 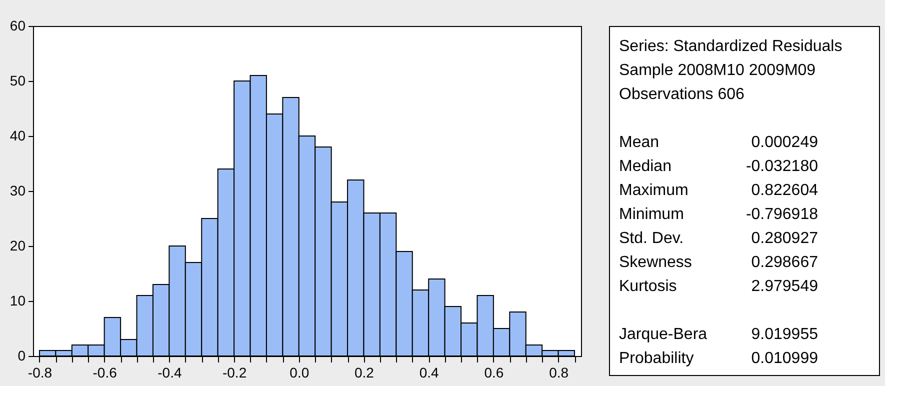 What do you see at coordinates (645, 166) in the screenshot?
I see `text: Median` at bounding box center [645, 166].